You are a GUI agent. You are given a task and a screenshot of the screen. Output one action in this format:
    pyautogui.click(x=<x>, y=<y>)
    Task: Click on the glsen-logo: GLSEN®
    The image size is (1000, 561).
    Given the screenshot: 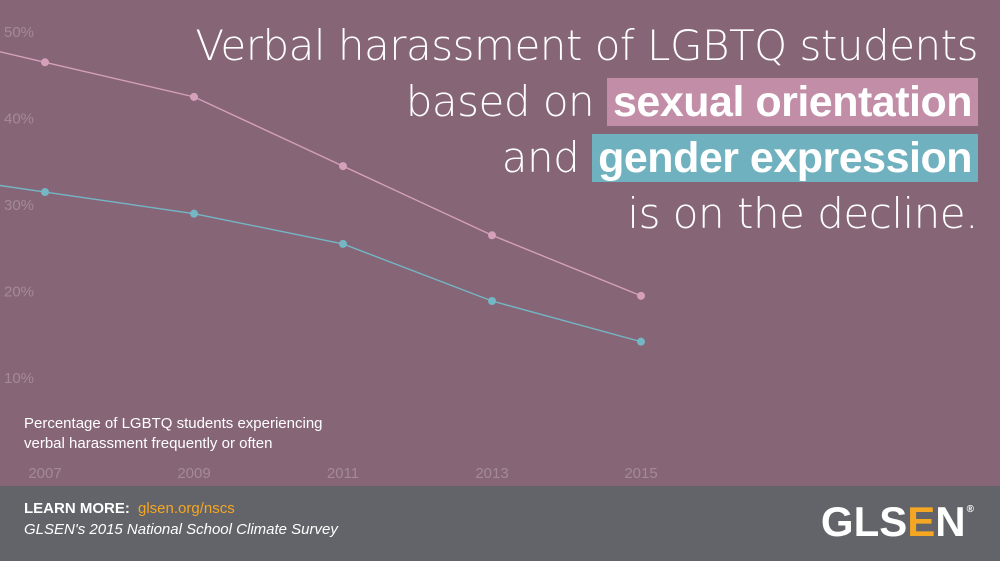 What is the action you would take?
    pyautogui.click(x=897, y=522)
    